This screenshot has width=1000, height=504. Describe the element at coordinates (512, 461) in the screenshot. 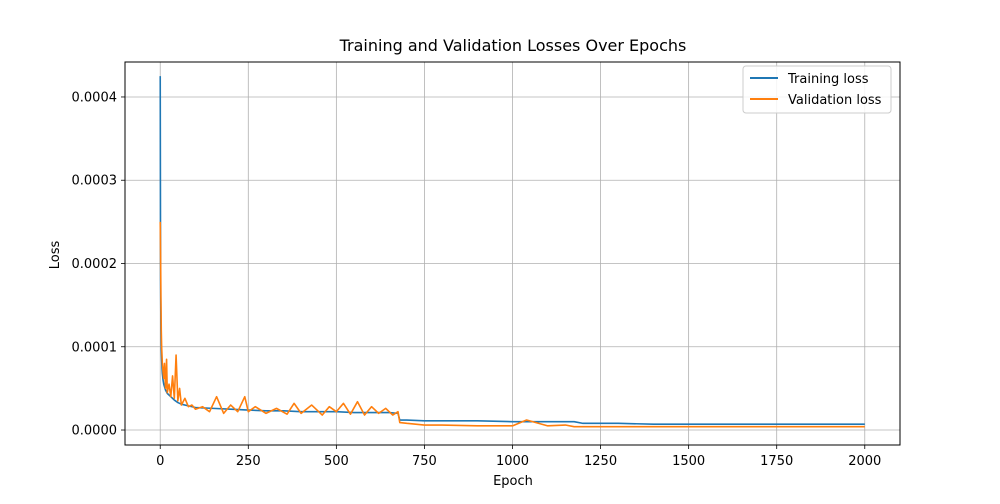

I see `x-tick-label: 1000` at that location.